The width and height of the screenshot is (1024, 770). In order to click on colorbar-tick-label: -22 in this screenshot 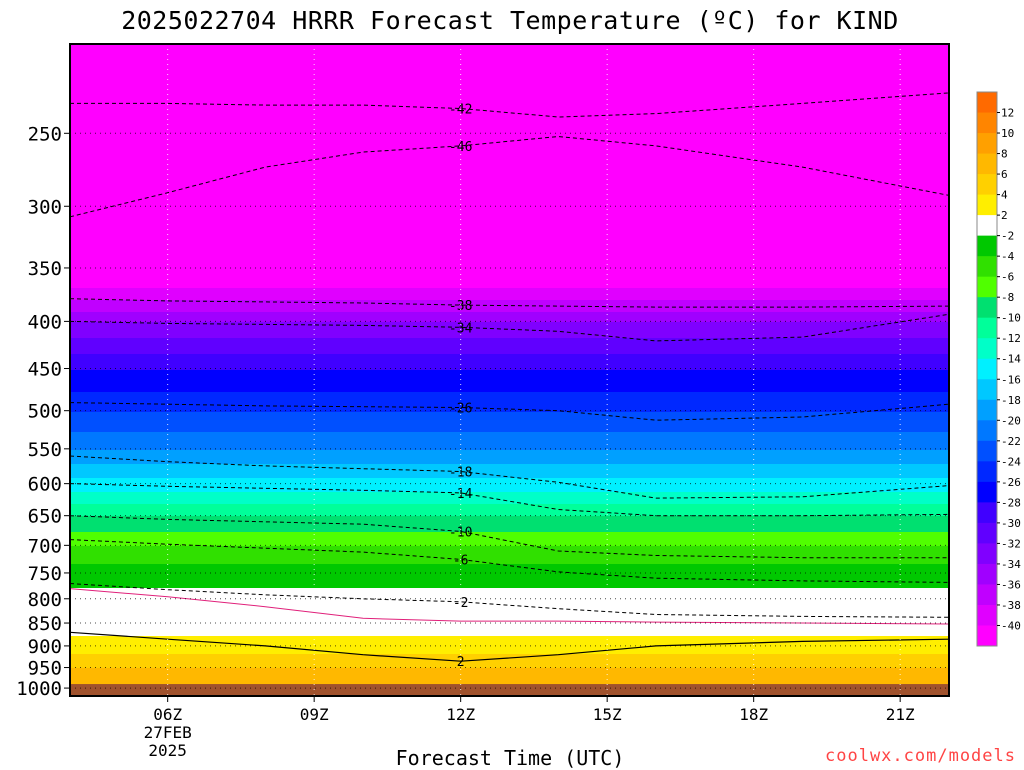, I will do `click(1011, 441)`.